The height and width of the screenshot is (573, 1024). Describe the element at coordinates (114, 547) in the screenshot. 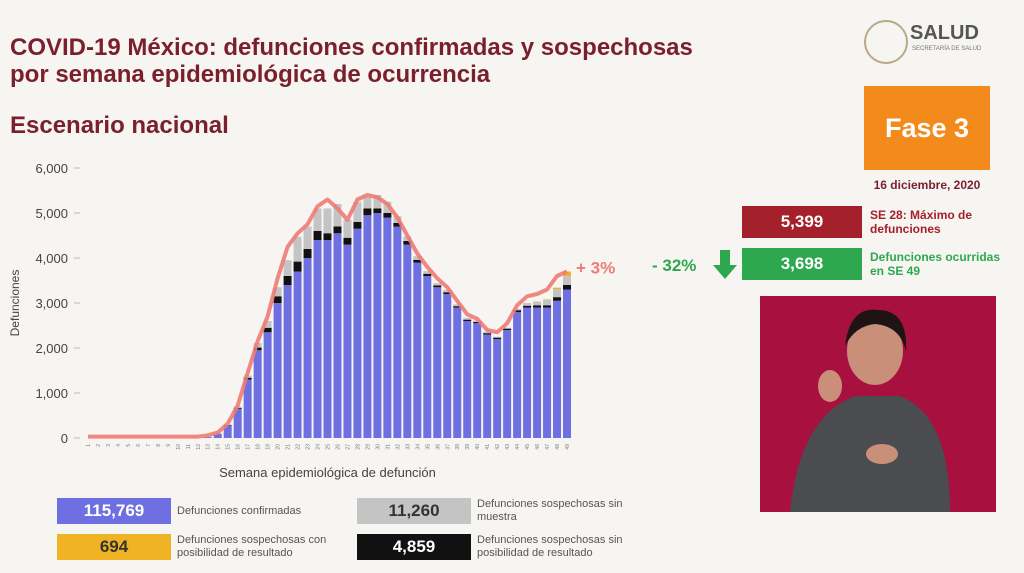

I see `legend-total: 694` at that location.